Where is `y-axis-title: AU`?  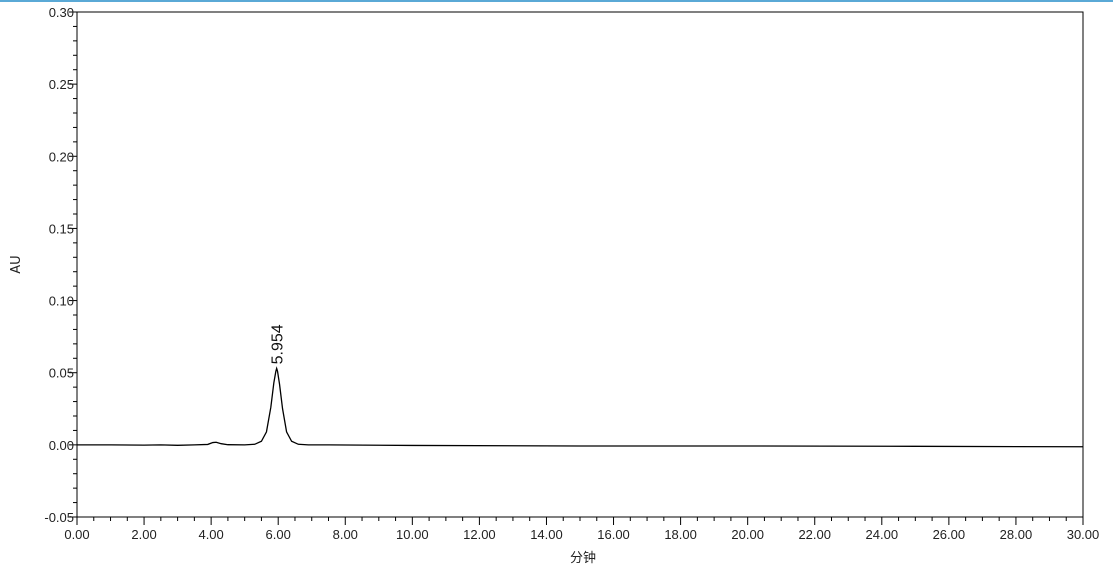
y-axis-title: AU is located at coordinates (16, 264).